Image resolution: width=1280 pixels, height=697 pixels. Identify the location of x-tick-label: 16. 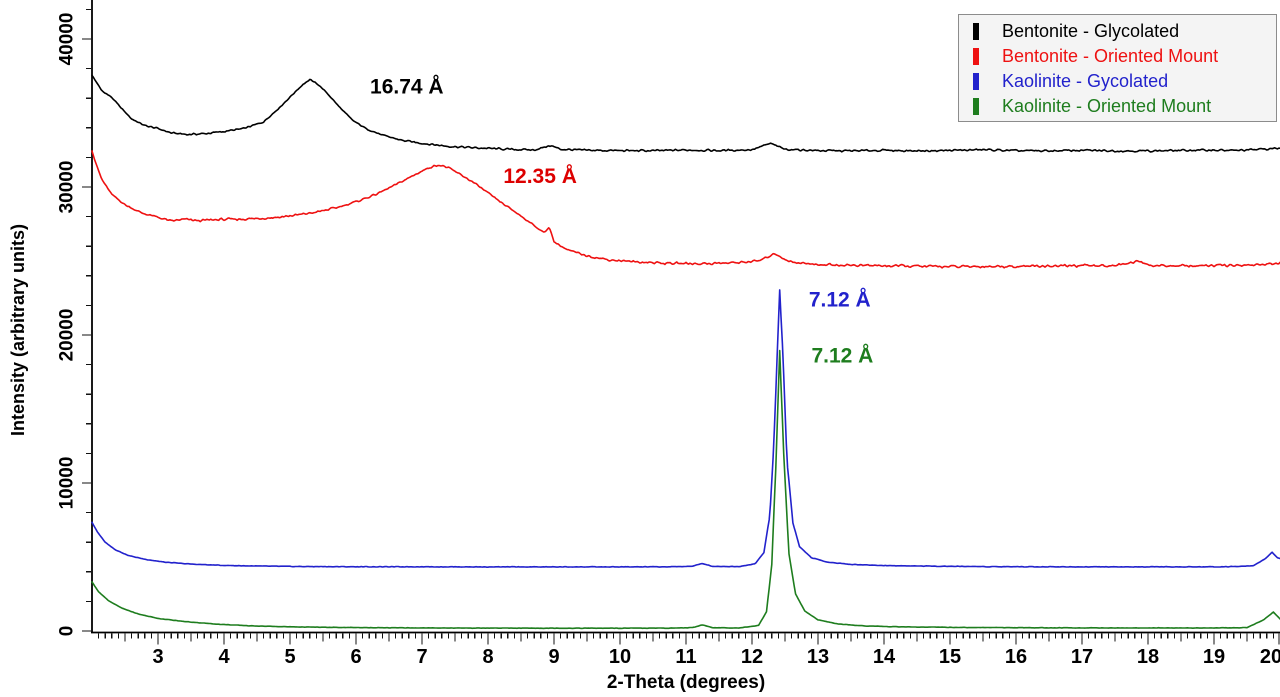
(1016, 657).